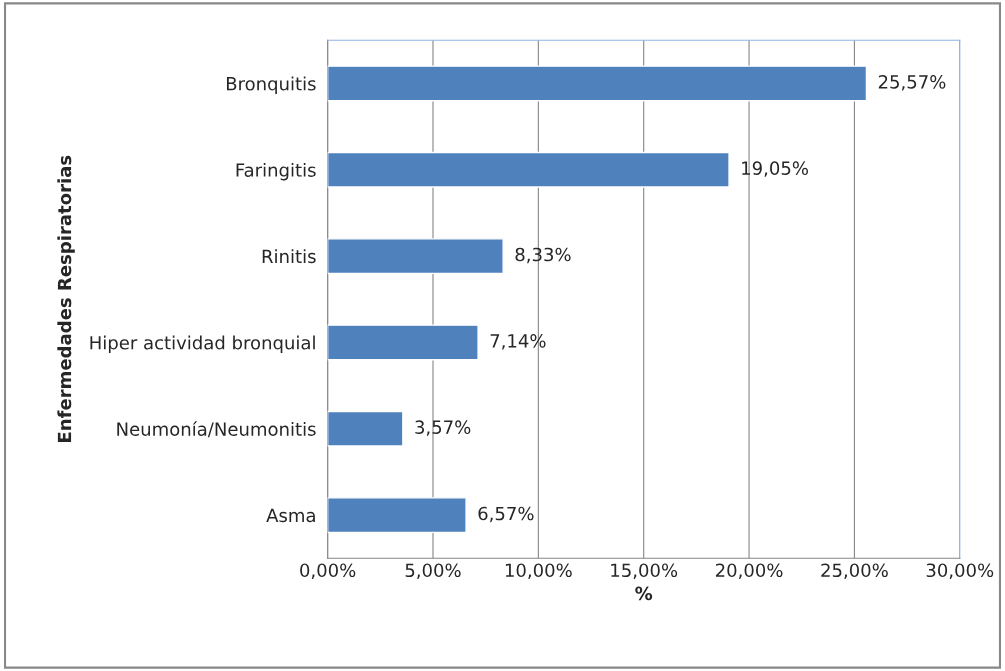  I want to click on y-tick-label: Hiper actividad bronquial, so click(202, 344).